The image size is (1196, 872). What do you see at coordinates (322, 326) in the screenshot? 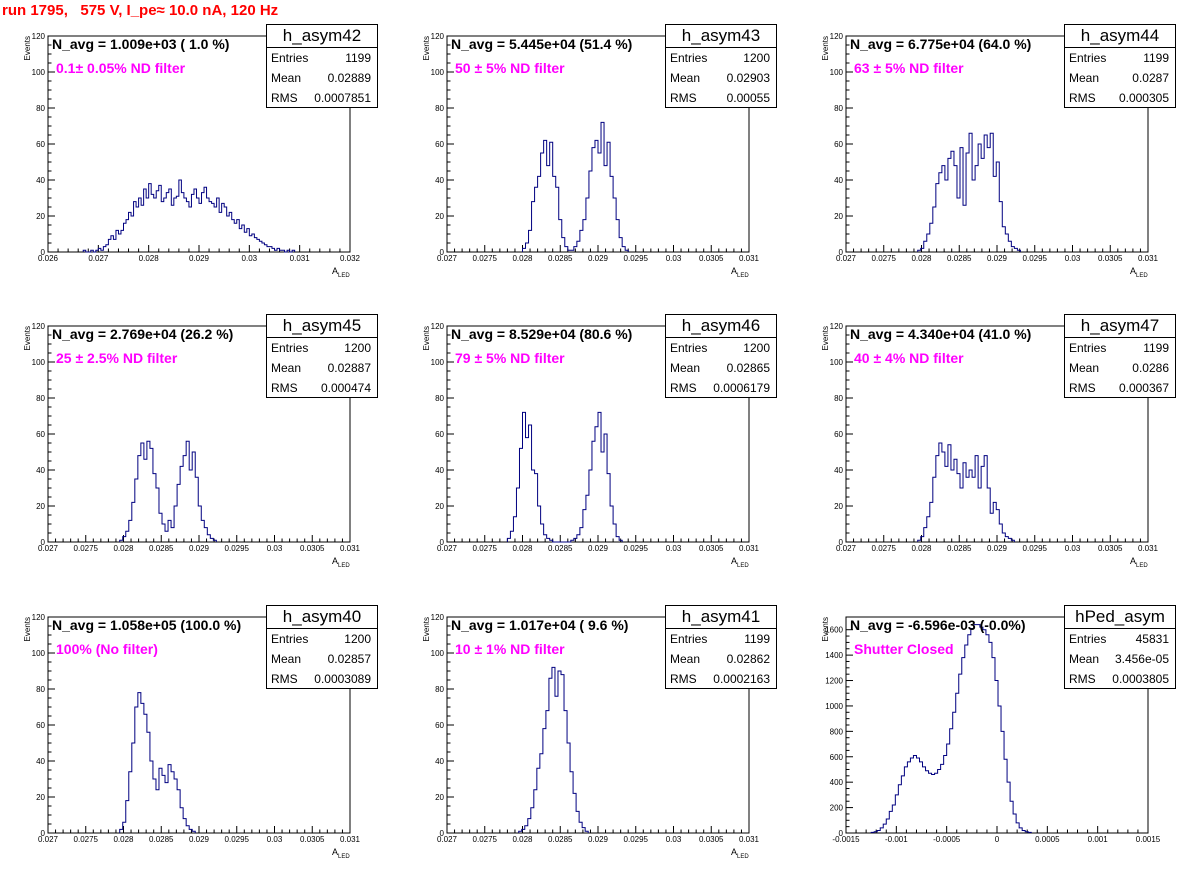
I see `histogram-name: h_asym45` at bounding box center [322, 326].